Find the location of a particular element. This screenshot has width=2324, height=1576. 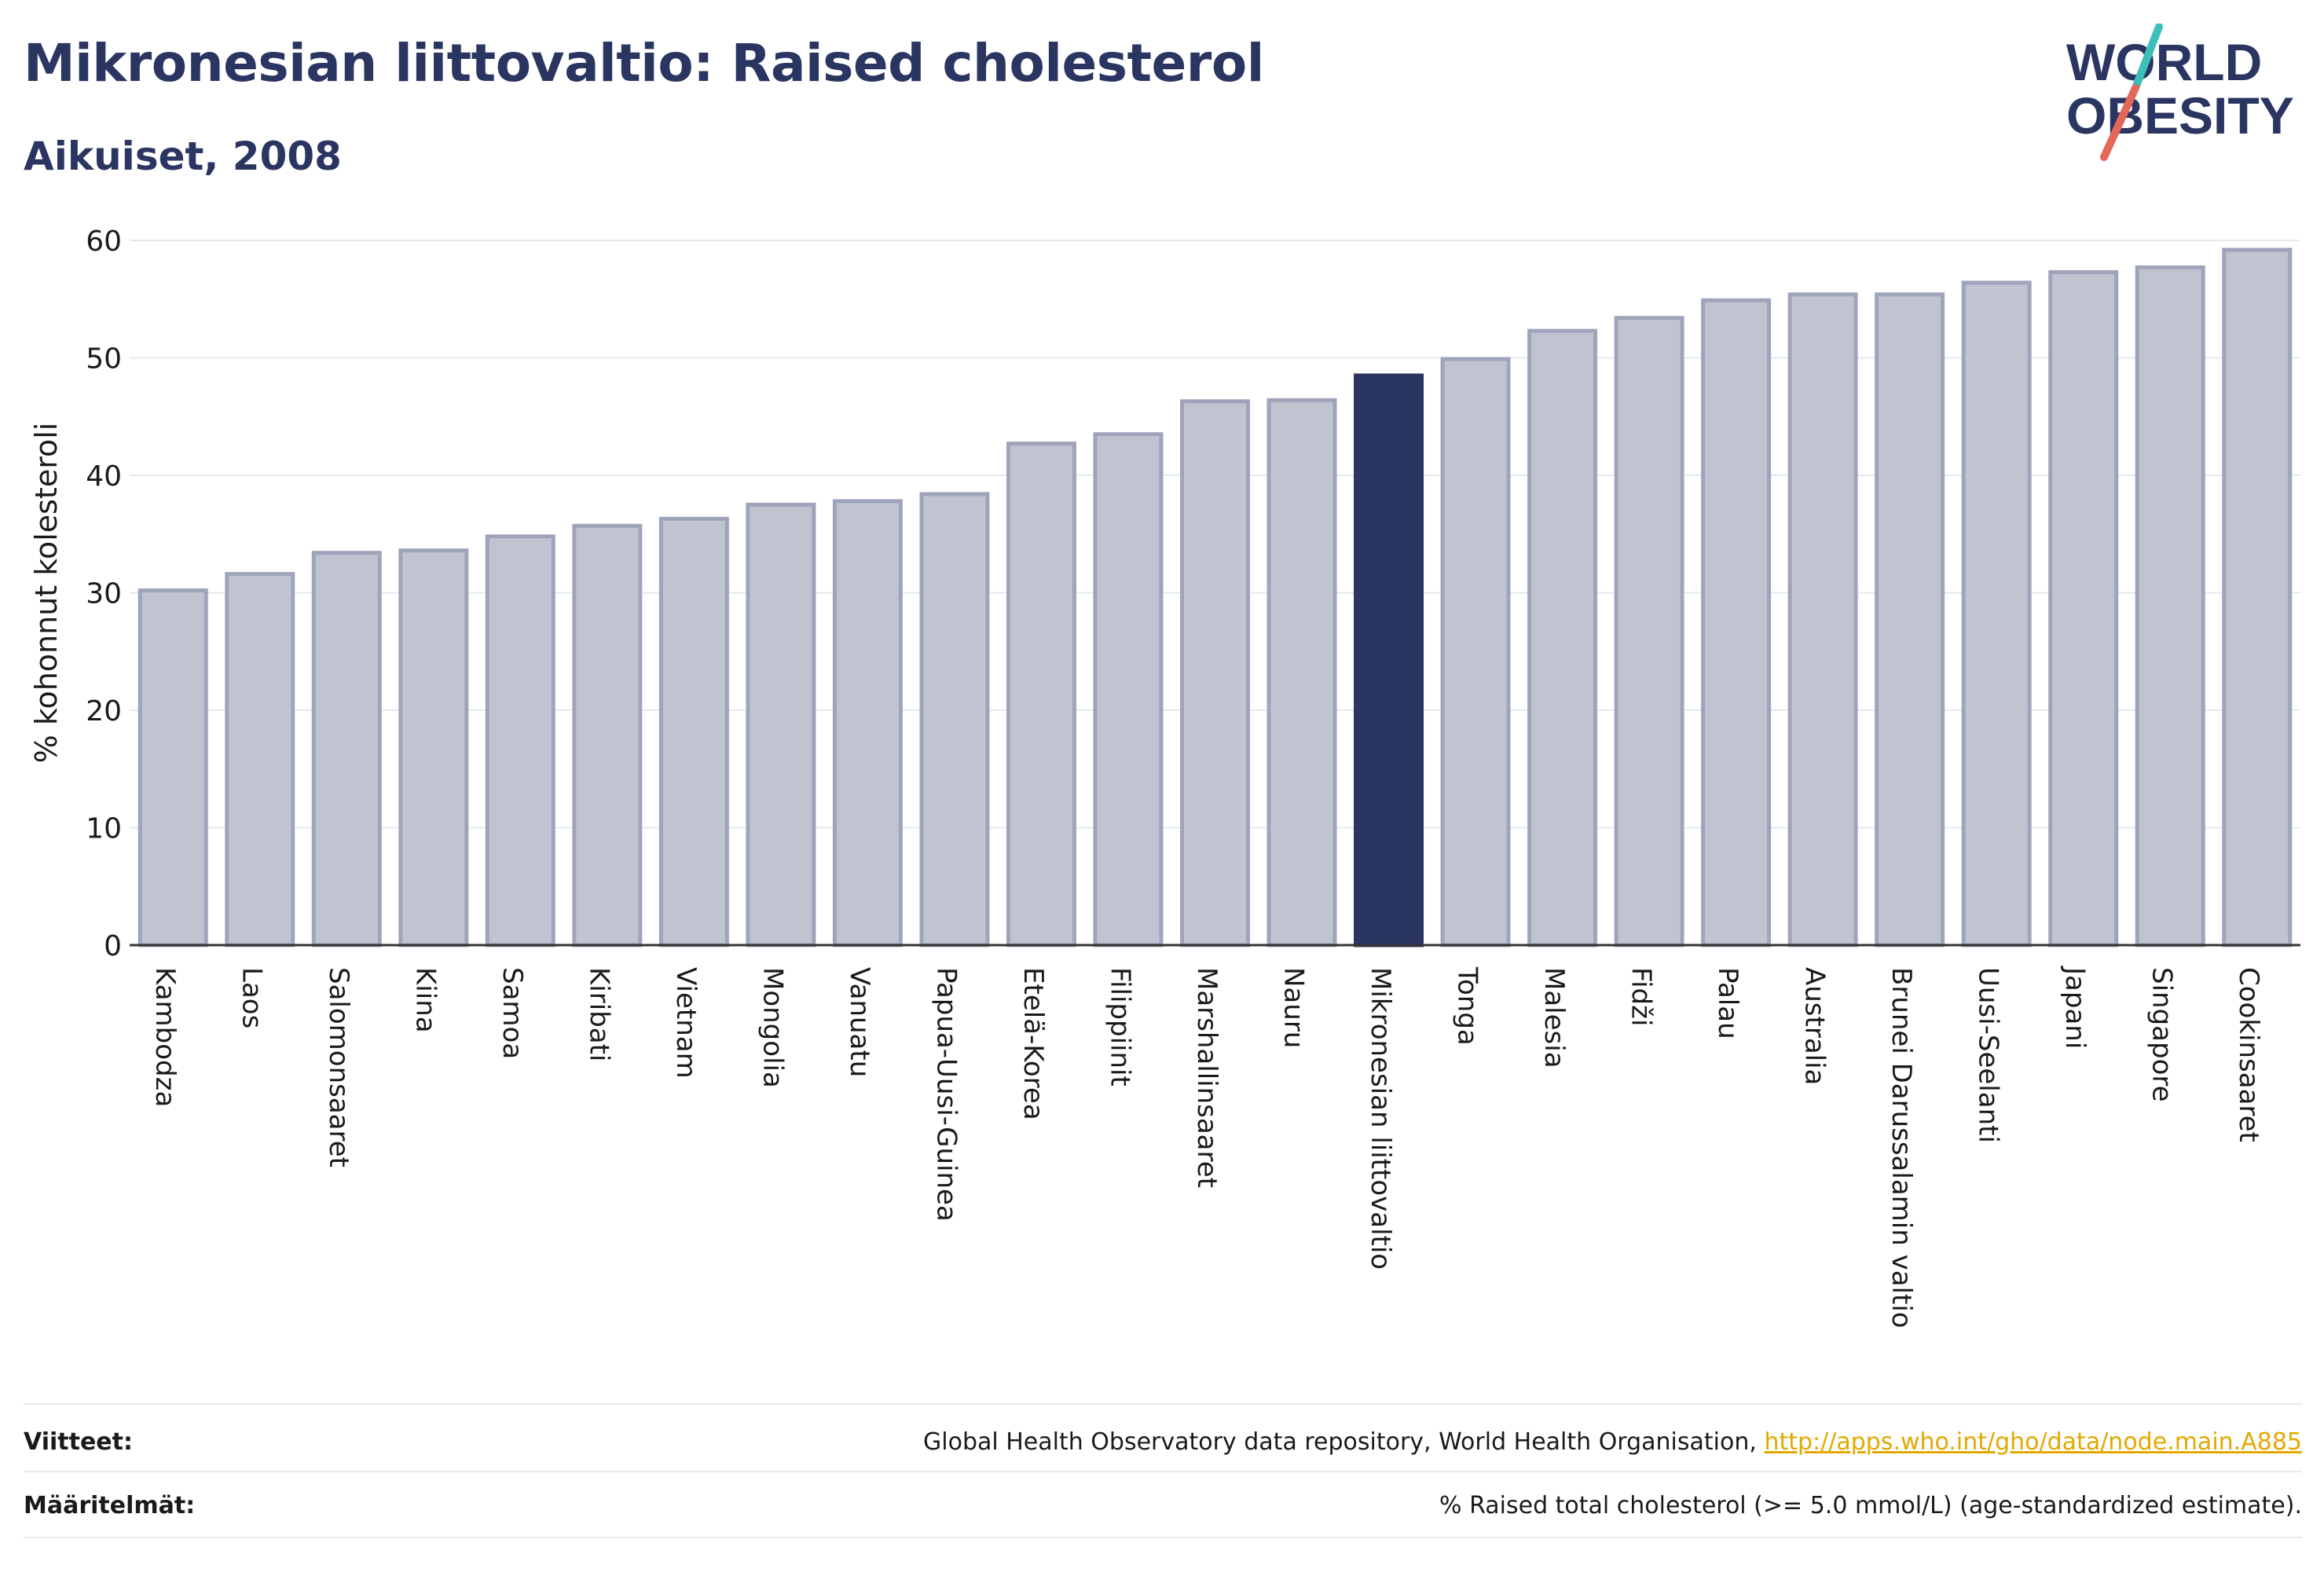

x-tick-label: Singapore is located at coordinates (2162, 1034).